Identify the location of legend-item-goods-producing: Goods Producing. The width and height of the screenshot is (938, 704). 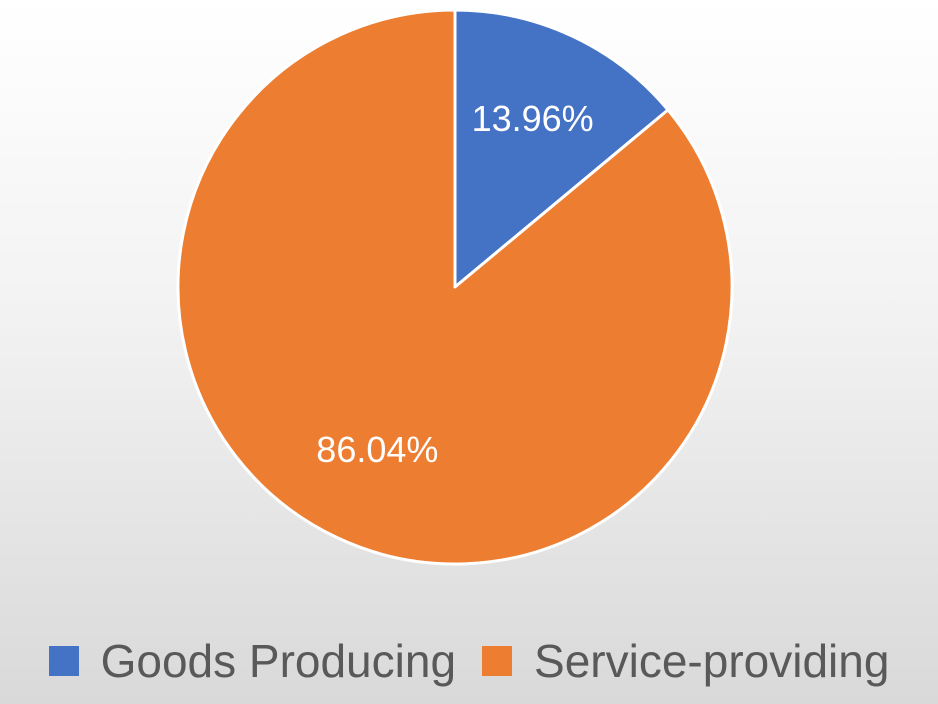
(252, 661).